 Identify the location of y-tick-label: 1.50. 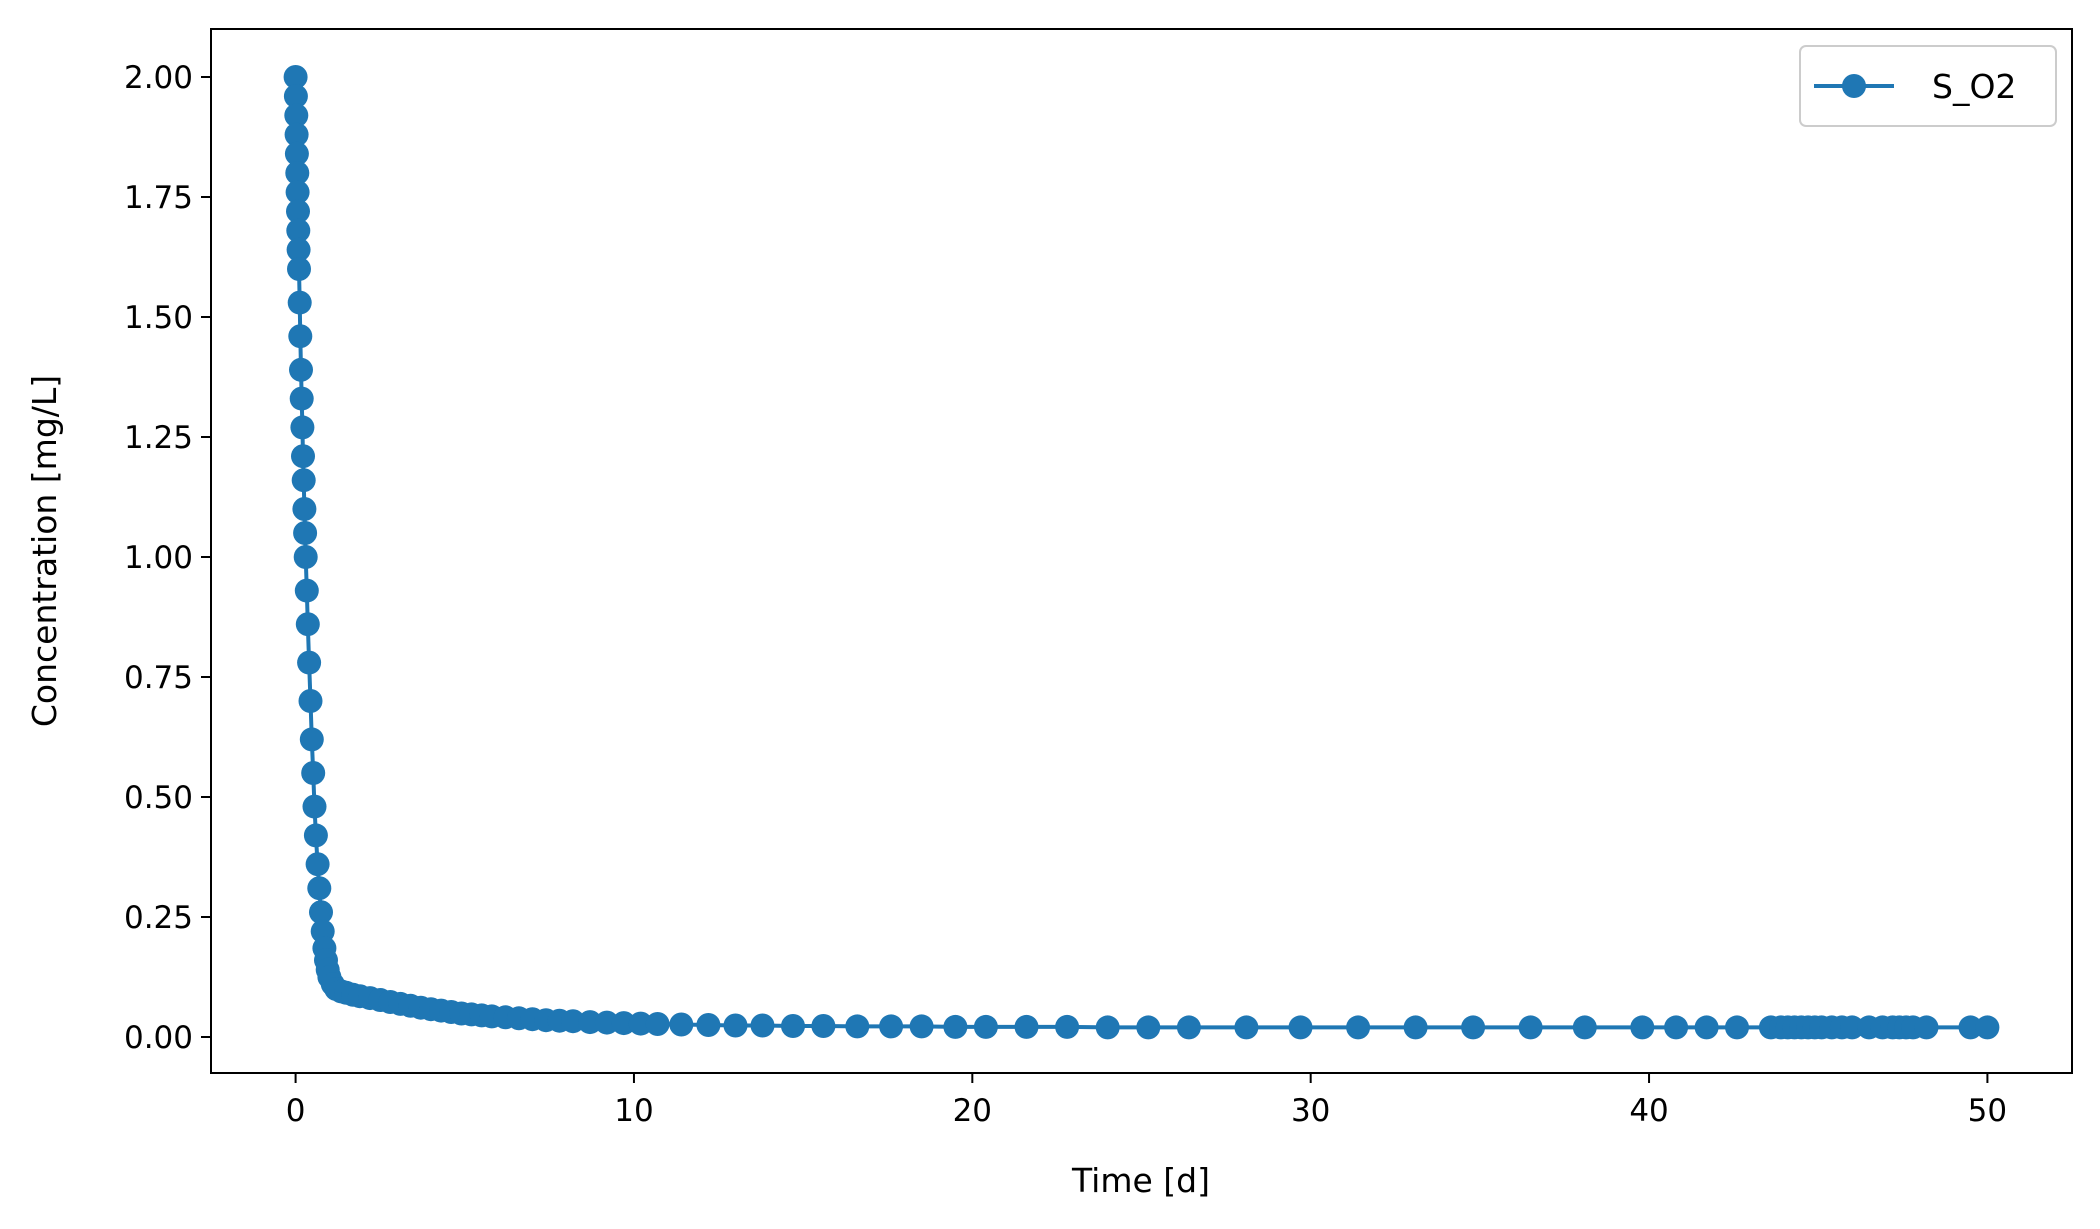
(158, 318).